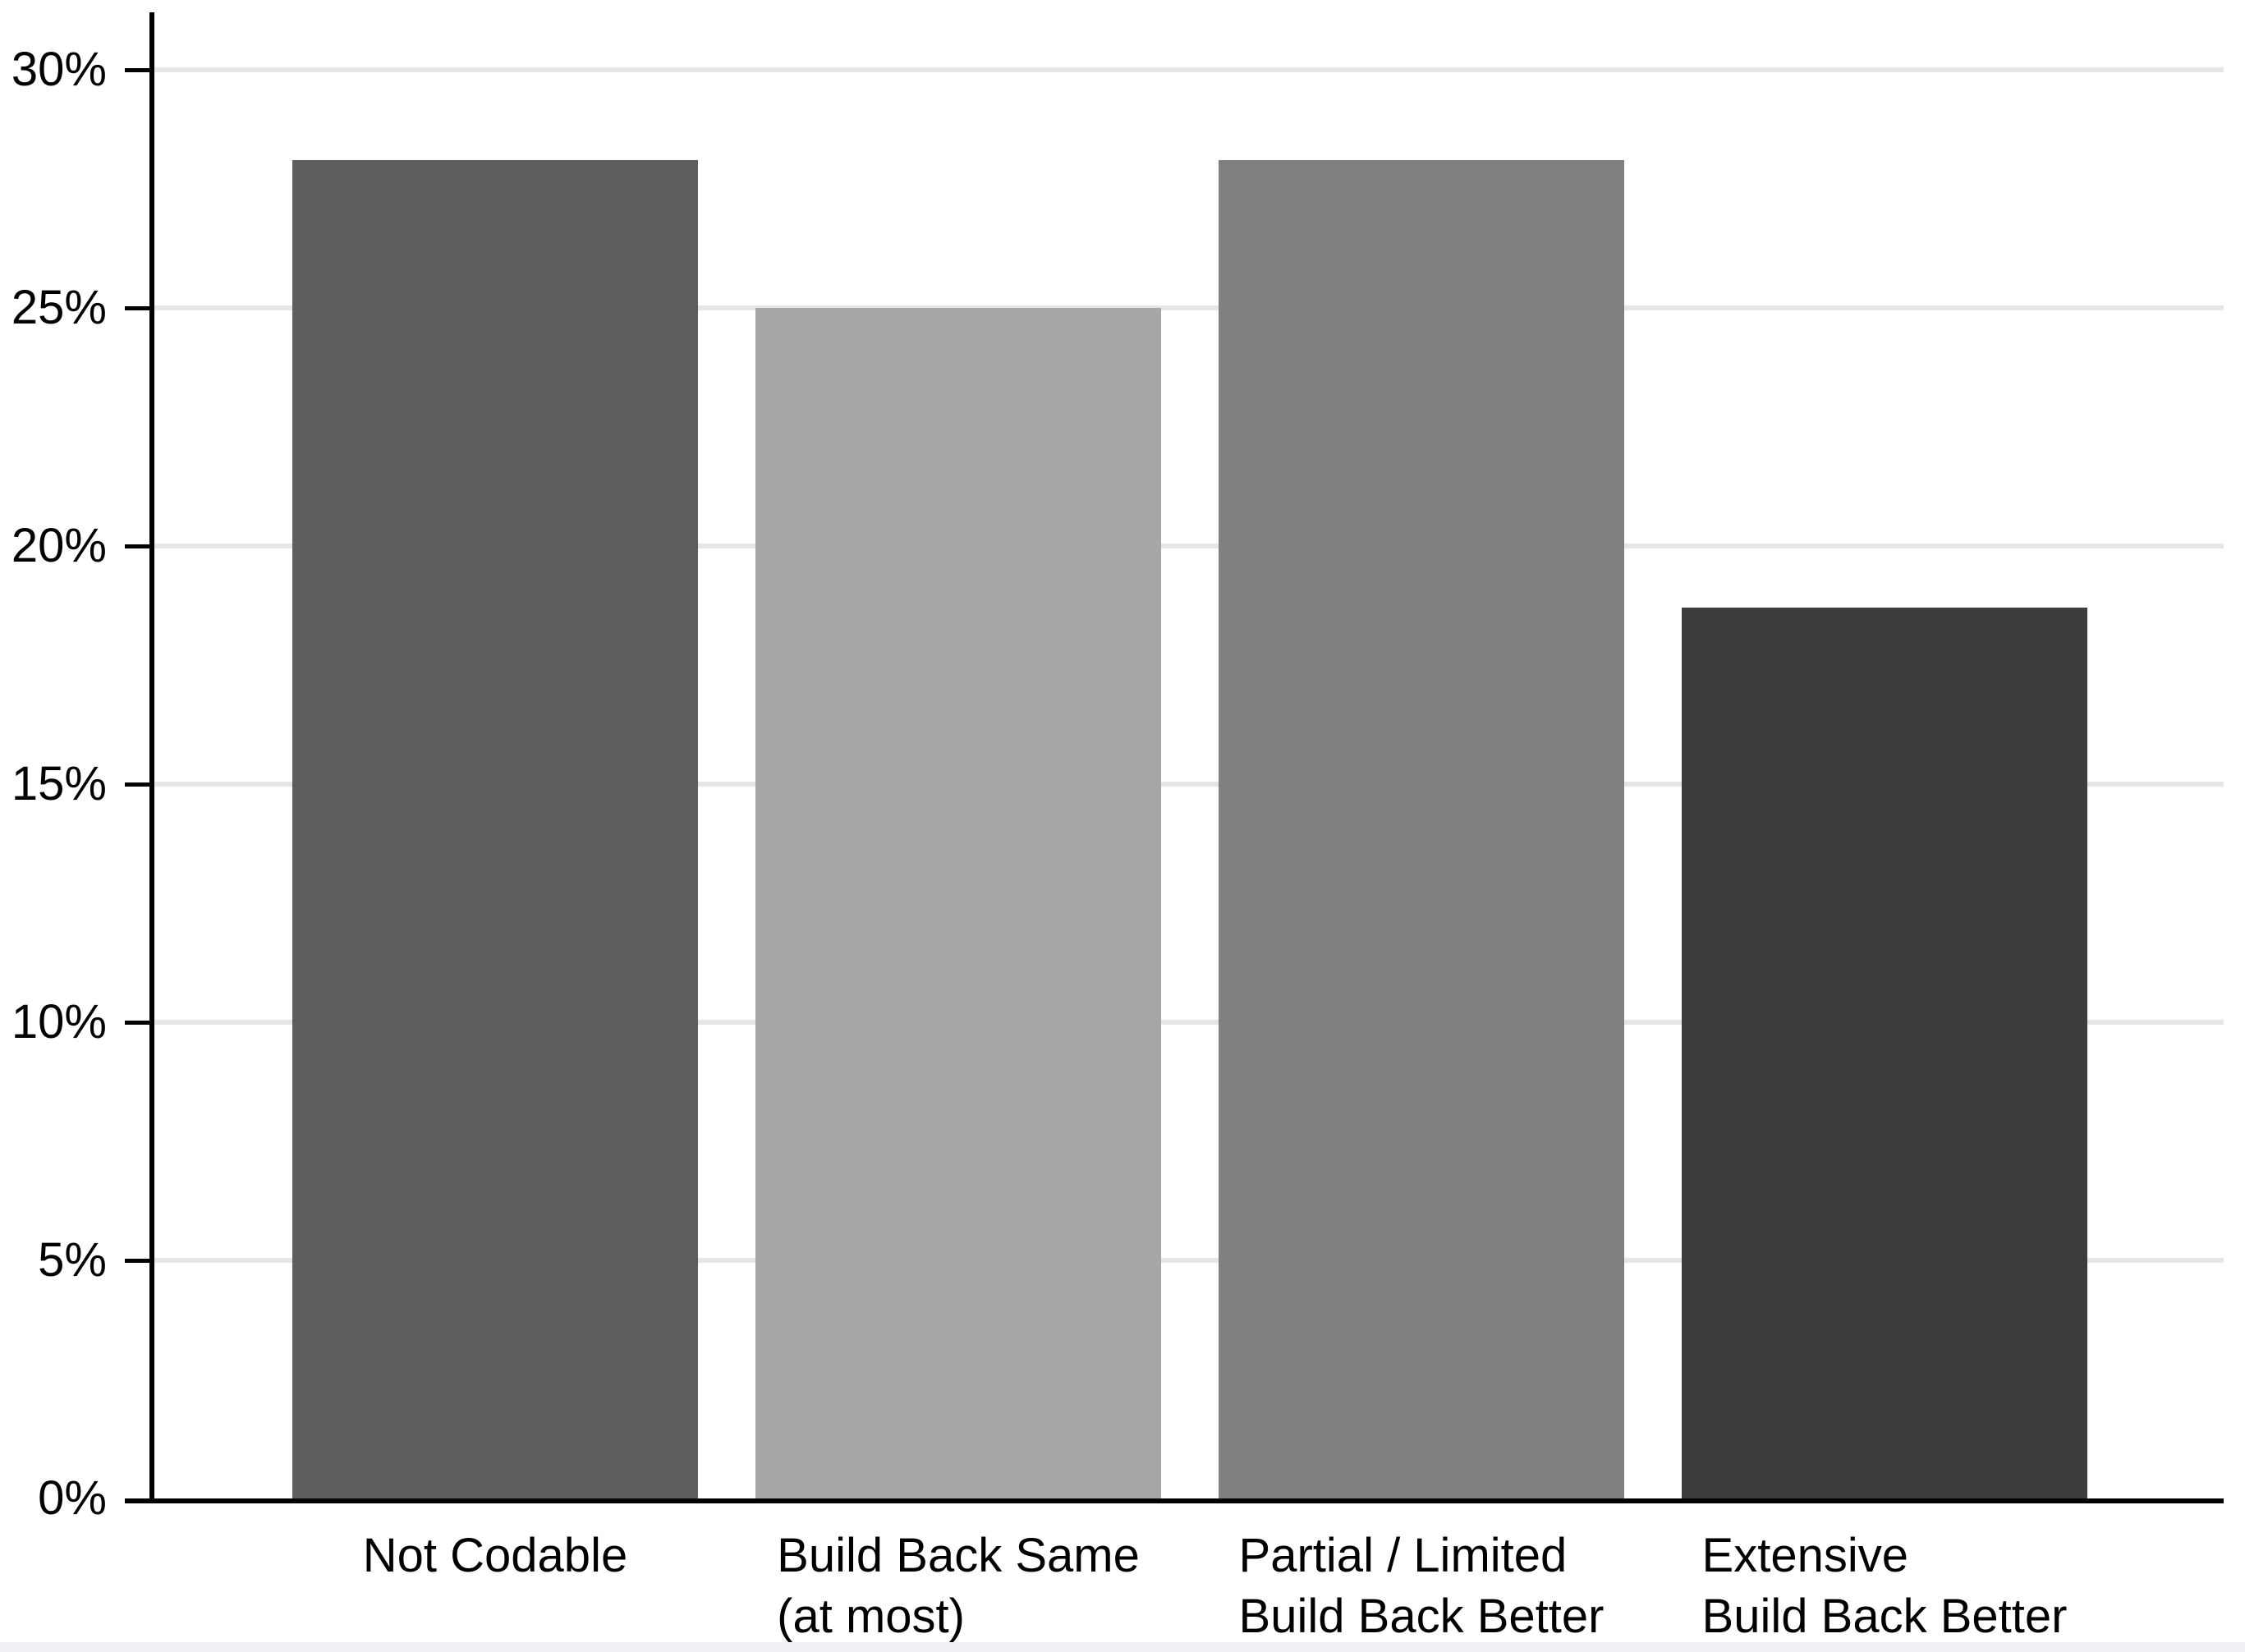 This screenshot has height=1652, width=2245. I want to click on x-axis-label-not-codable: Not Codable, so click(495, 1556).